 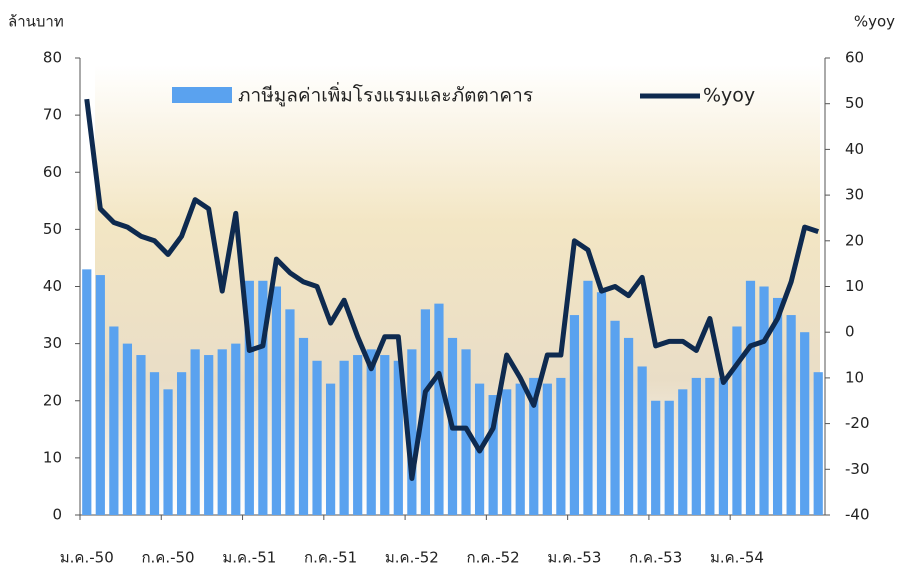 What do you see at coordinates (850, 332) in the screenshot?
I see `y2-tick-label: 0` at bounding box center [850, 332].